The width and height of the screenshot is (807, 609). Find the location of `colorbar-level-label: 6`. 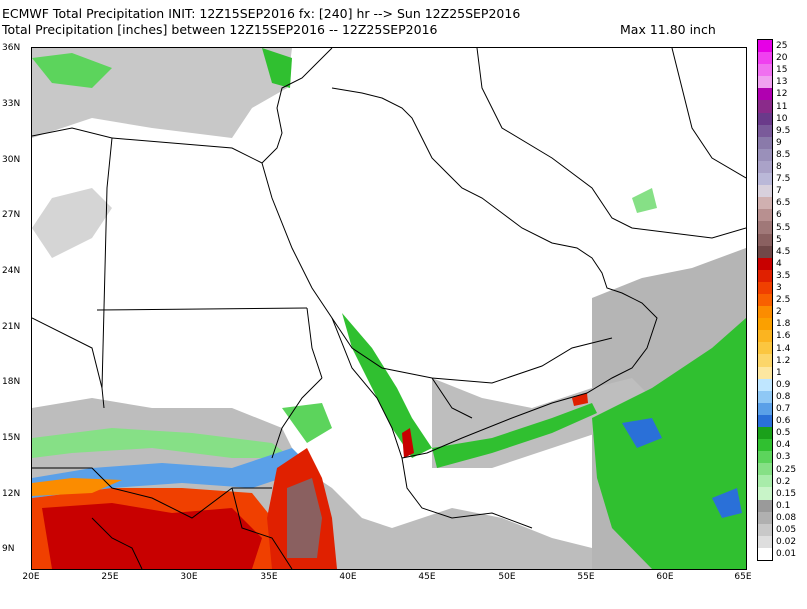

colorbar-level-label: 6 is located at coordinates (779, 215).